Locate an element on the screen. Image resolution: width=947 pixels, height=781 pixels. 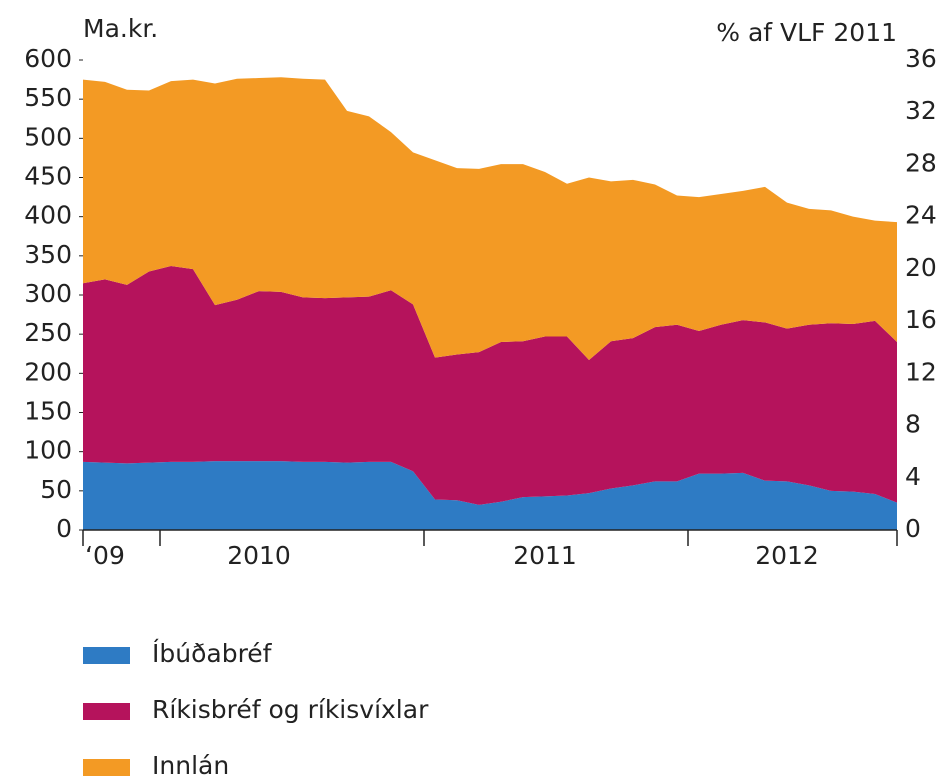
y-tick-label: 550 is located at coordinates (48, 97).